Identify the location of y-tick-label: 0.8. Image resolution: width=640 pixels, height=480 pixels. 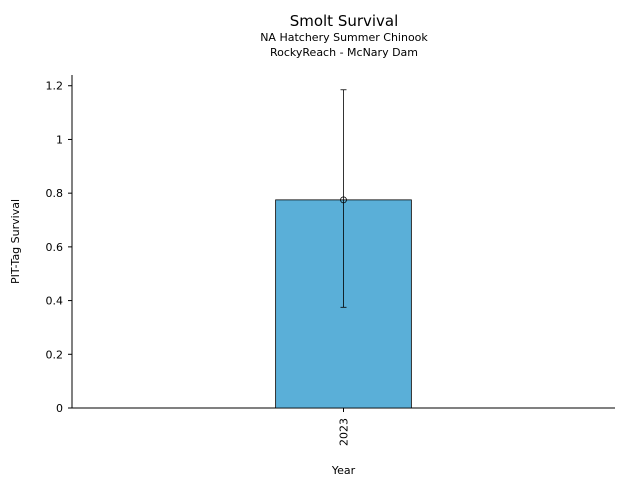
(55, 193).